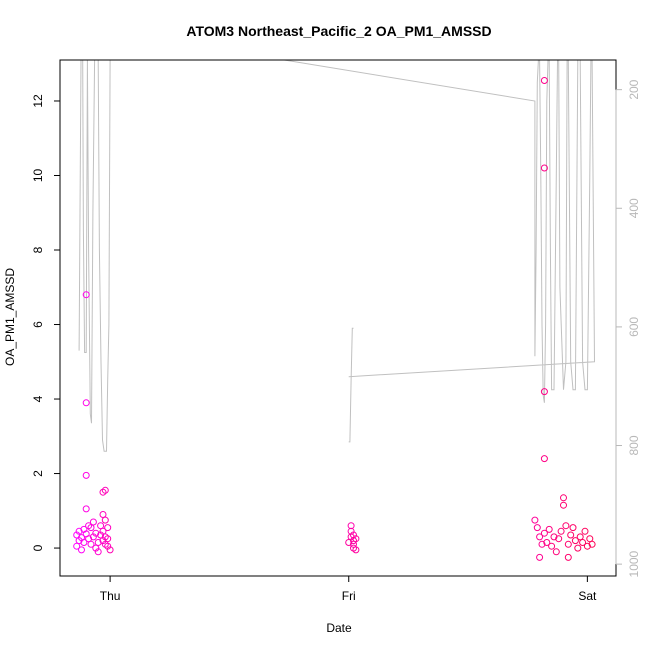  I want to click on y-axis-title: OA_PM1_AMSSD, so click(10, 317).